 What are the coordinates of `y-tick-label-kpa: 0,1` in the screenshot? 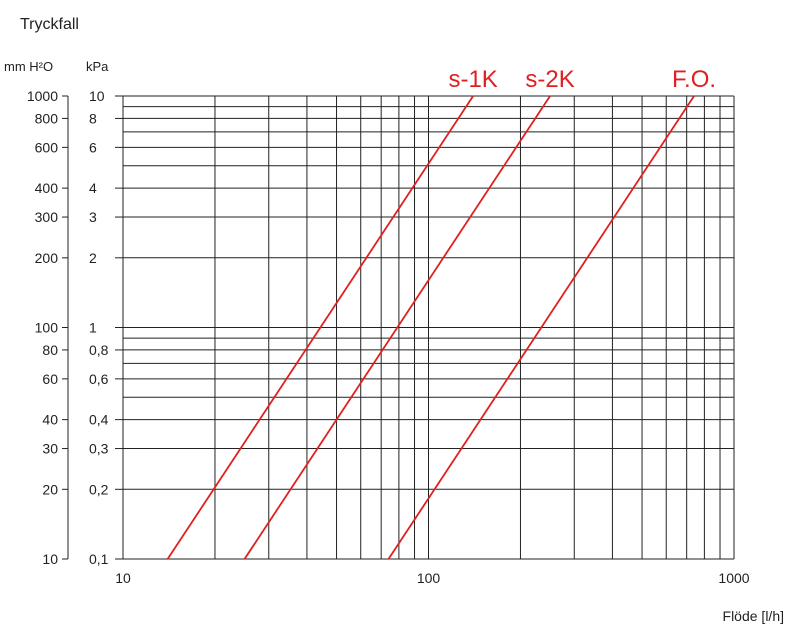 It's located at (99, 559).